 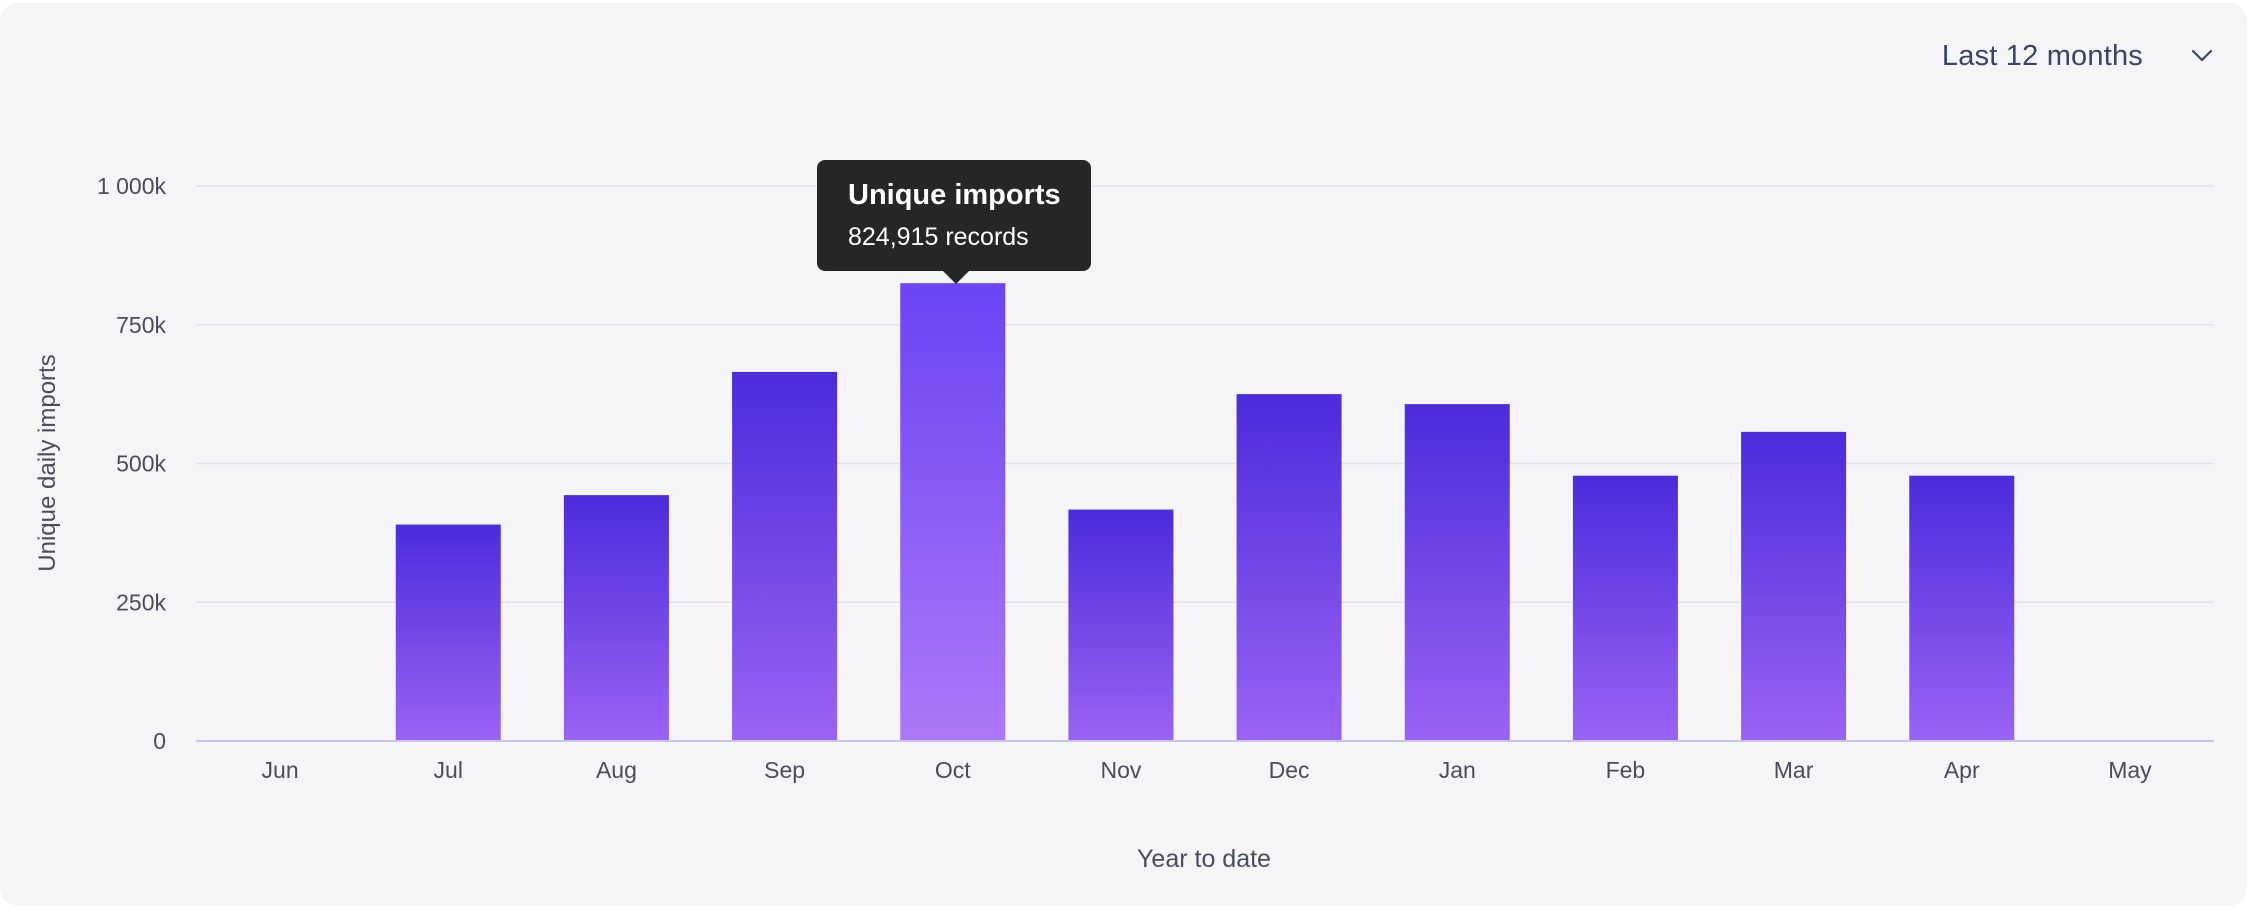 What do you see at coordinates (954, 222) in the screenshot?
I see `bar-tooltip: Unique imports 824,915 records` at bounding box center [954, 222].